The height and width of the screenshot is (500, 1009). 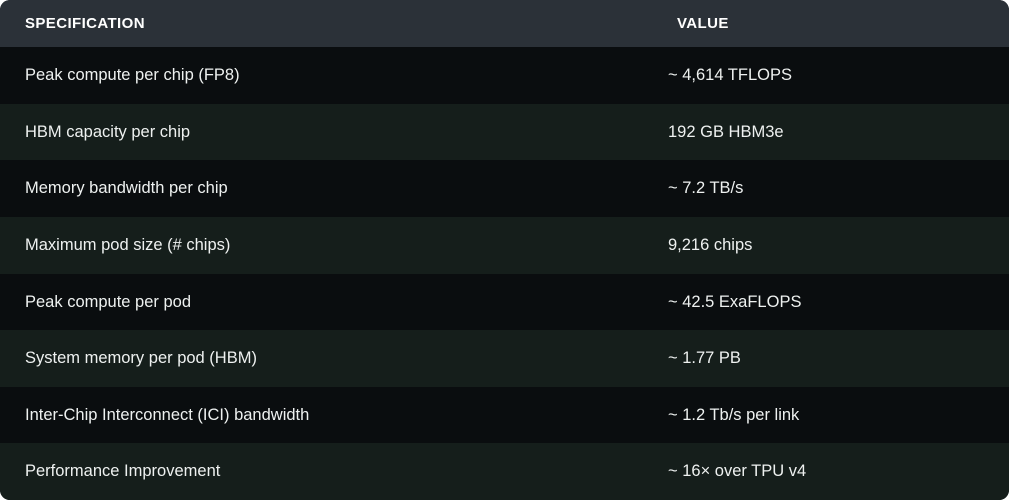 What do you see at coordinates (730, 75) in the screenshot?
I see `value-cell: ~ 4,614 TFLOPS` at bounding box center [730, 75].